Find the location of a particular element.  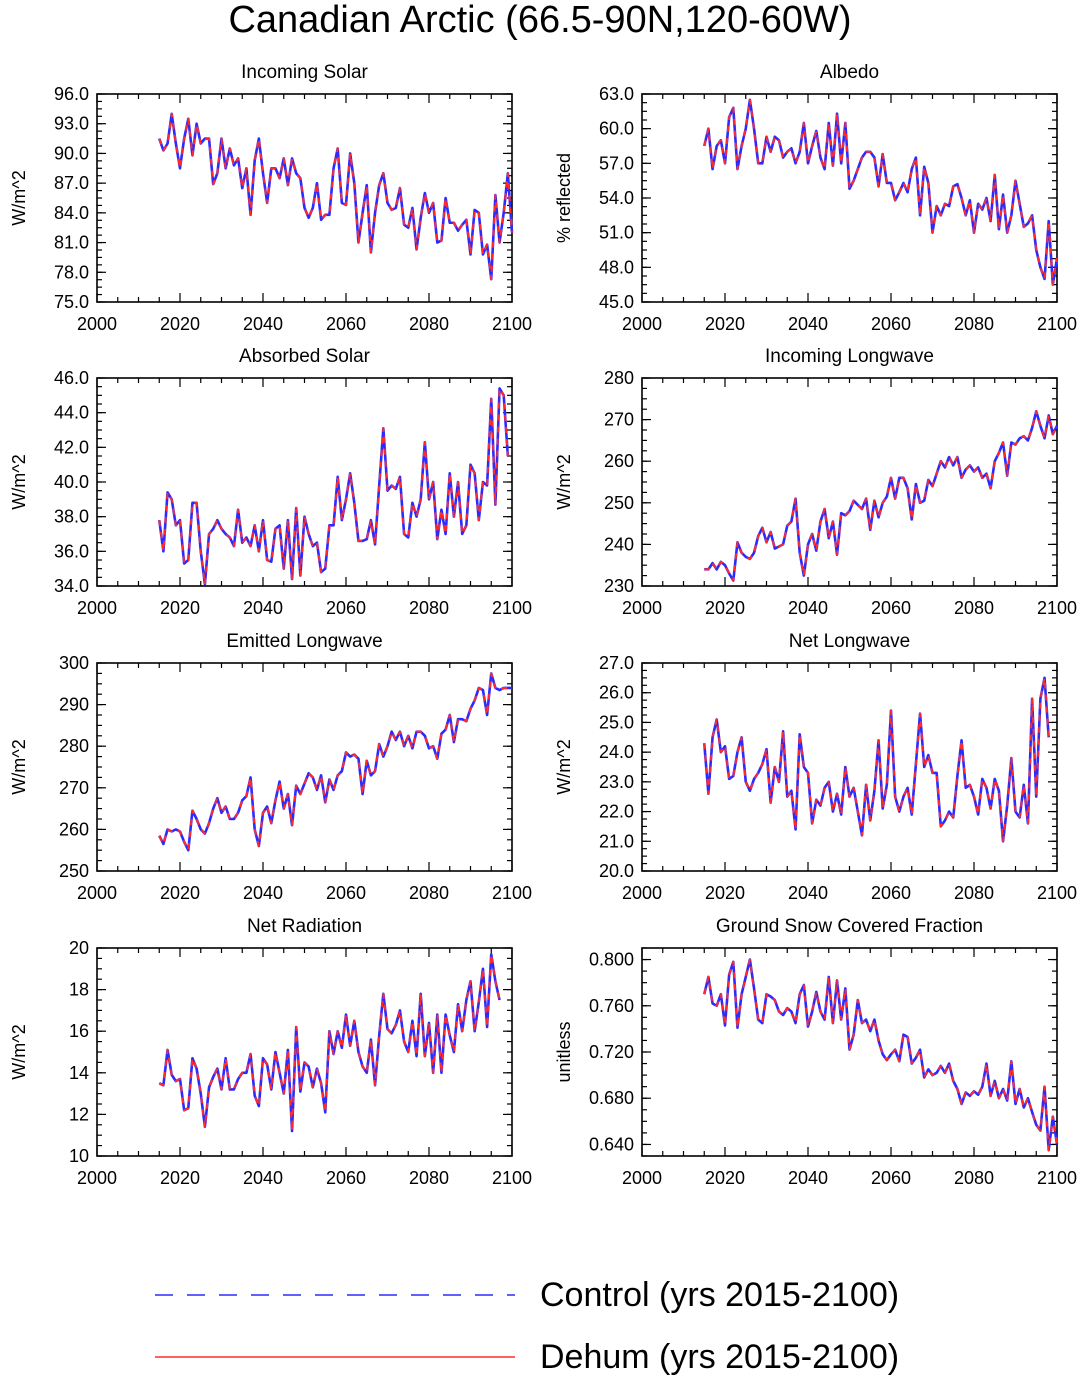

panel-title: Incoming Longwave is located at coordinates (849, 356).